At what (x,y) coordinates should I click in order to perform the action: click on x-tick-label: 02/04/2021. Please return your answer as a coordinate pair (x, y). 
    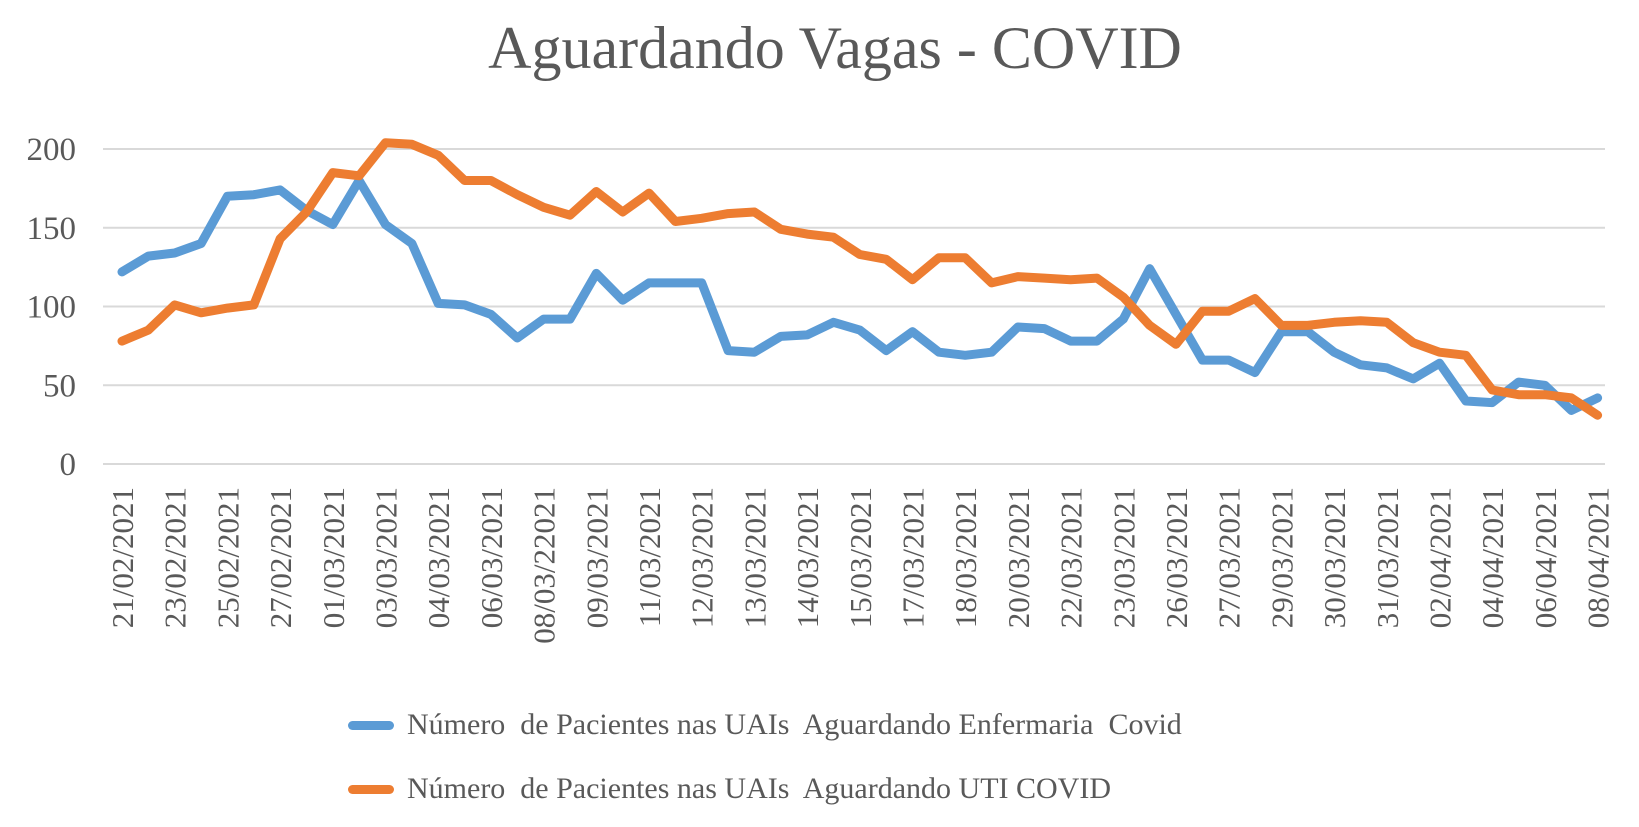
    Looking at the image, I should click on (1440, 557).